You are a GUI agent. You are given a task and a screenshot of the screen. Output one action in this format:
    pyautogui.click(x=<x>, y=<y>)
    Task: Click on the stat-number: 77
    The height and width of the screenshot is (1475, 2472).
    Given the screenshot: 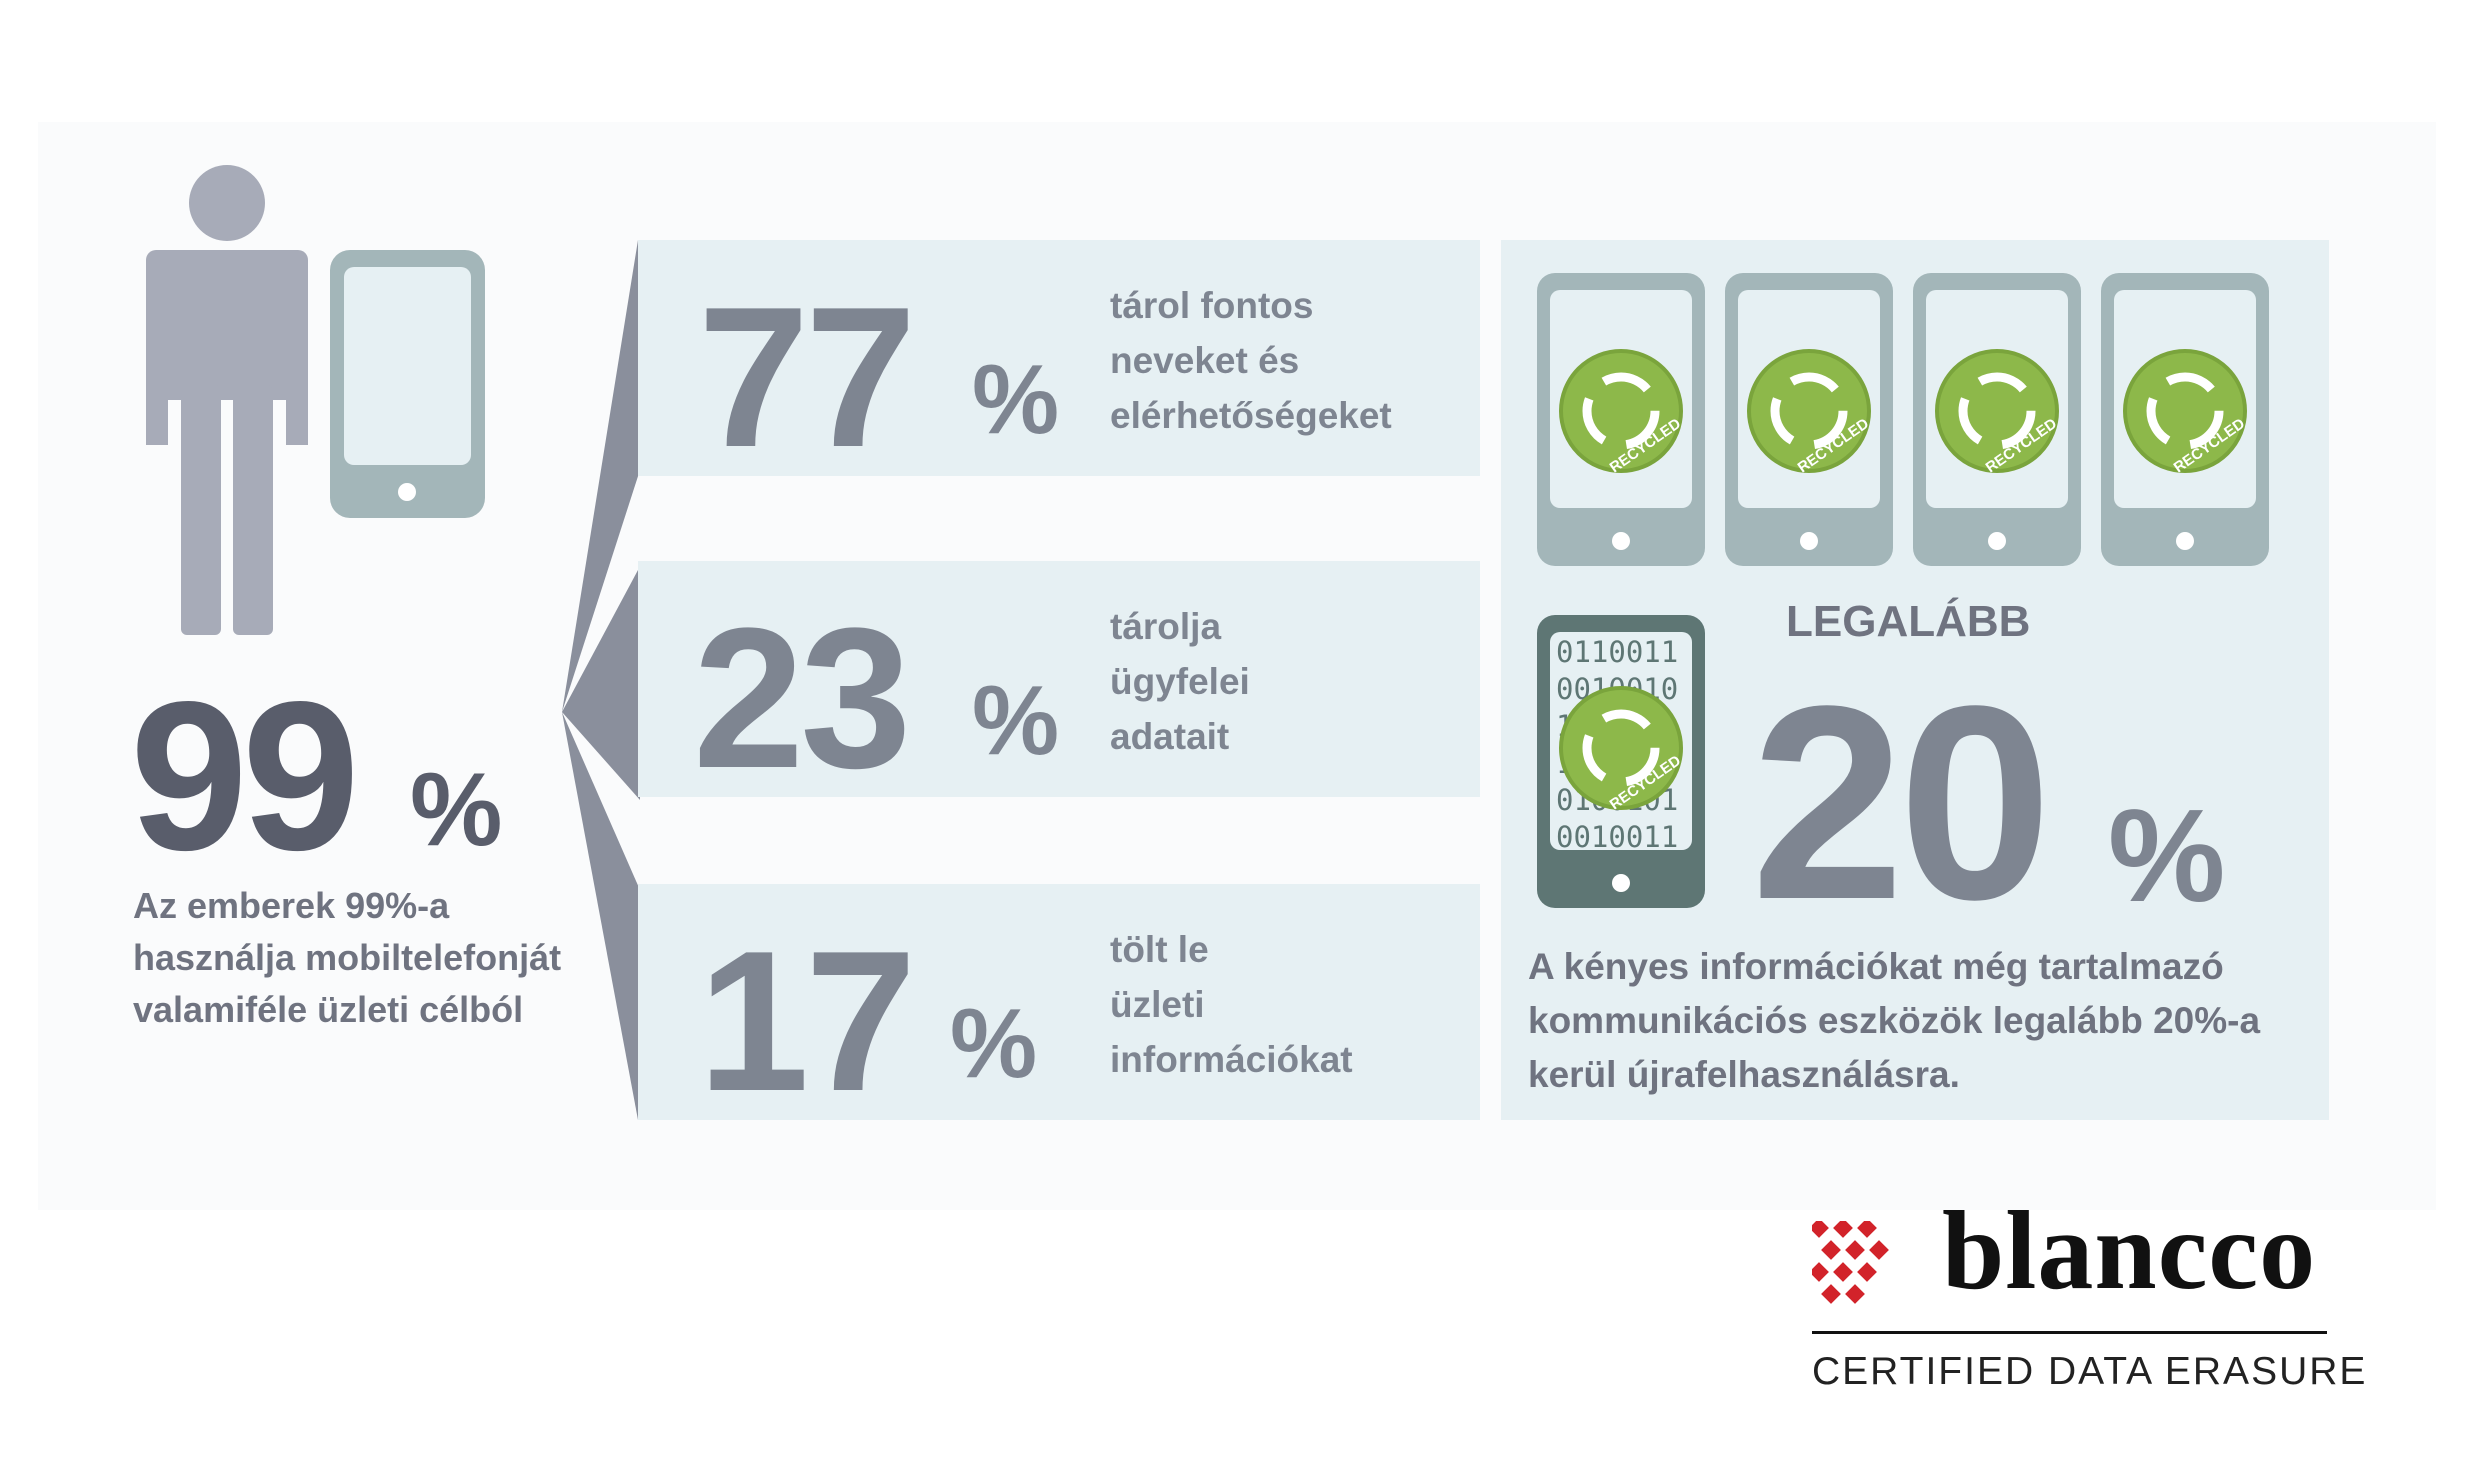 What is the action you would take?
    pyautogui.click(x=807, y=377)
    